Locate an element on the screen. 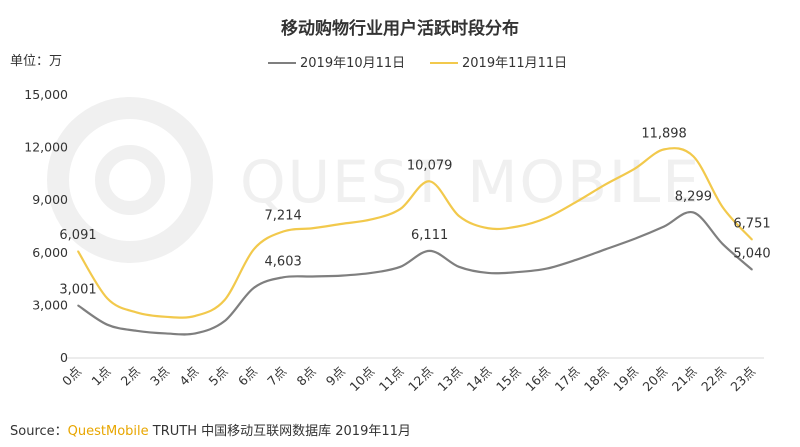 This screenshot has width=800, height=447. x-tick-label: 2点 is located at coordinates (130, 376).